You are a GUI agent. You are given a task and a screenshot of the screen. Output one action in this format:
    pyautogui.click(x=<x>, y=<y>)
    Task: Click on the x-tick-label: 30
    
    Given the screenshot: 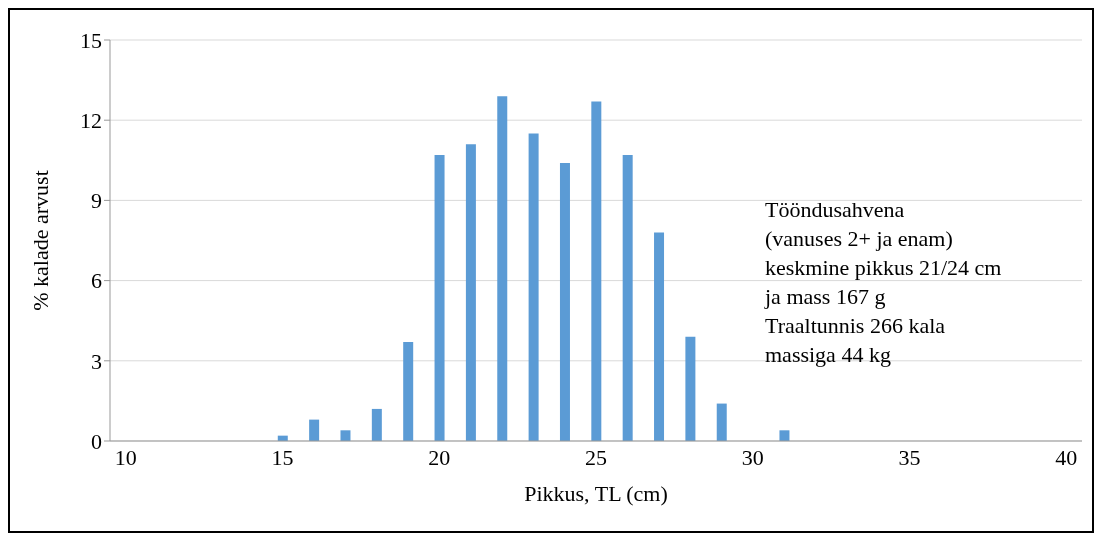 What is the action you would take?
    pyautogui.click(x=752, y=457)
    